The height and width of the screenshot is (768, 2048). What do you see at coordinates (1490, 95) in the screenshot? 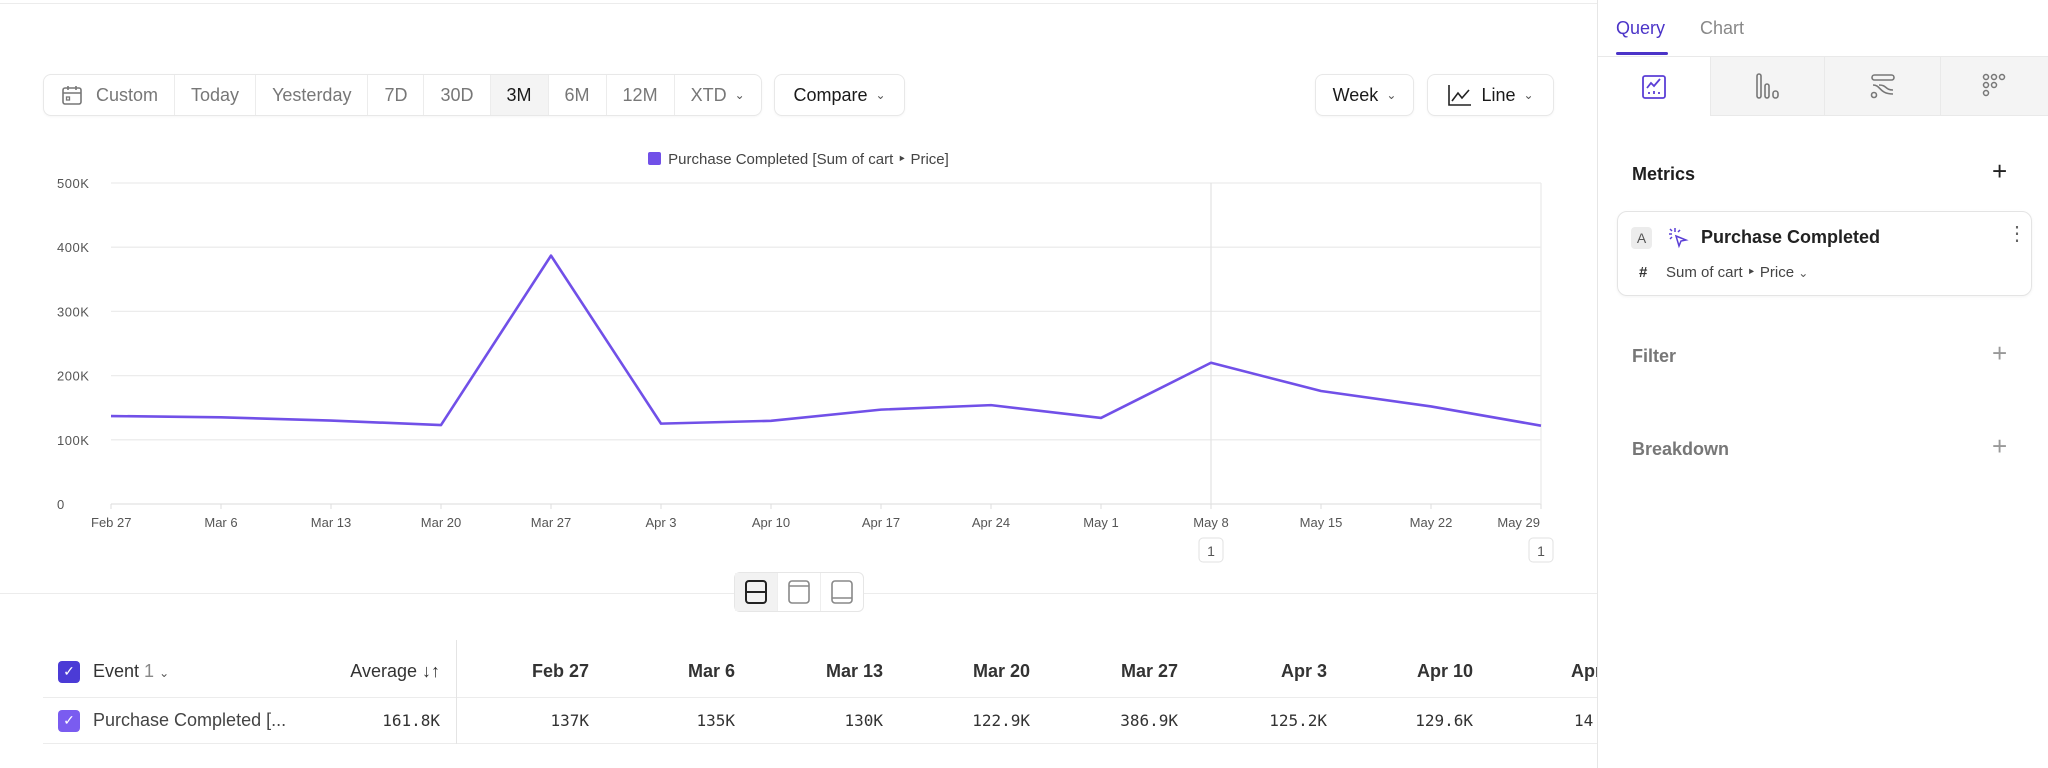
I see `chart-type-dropdown: Line ⌄` at bounding box center [1490, 95].